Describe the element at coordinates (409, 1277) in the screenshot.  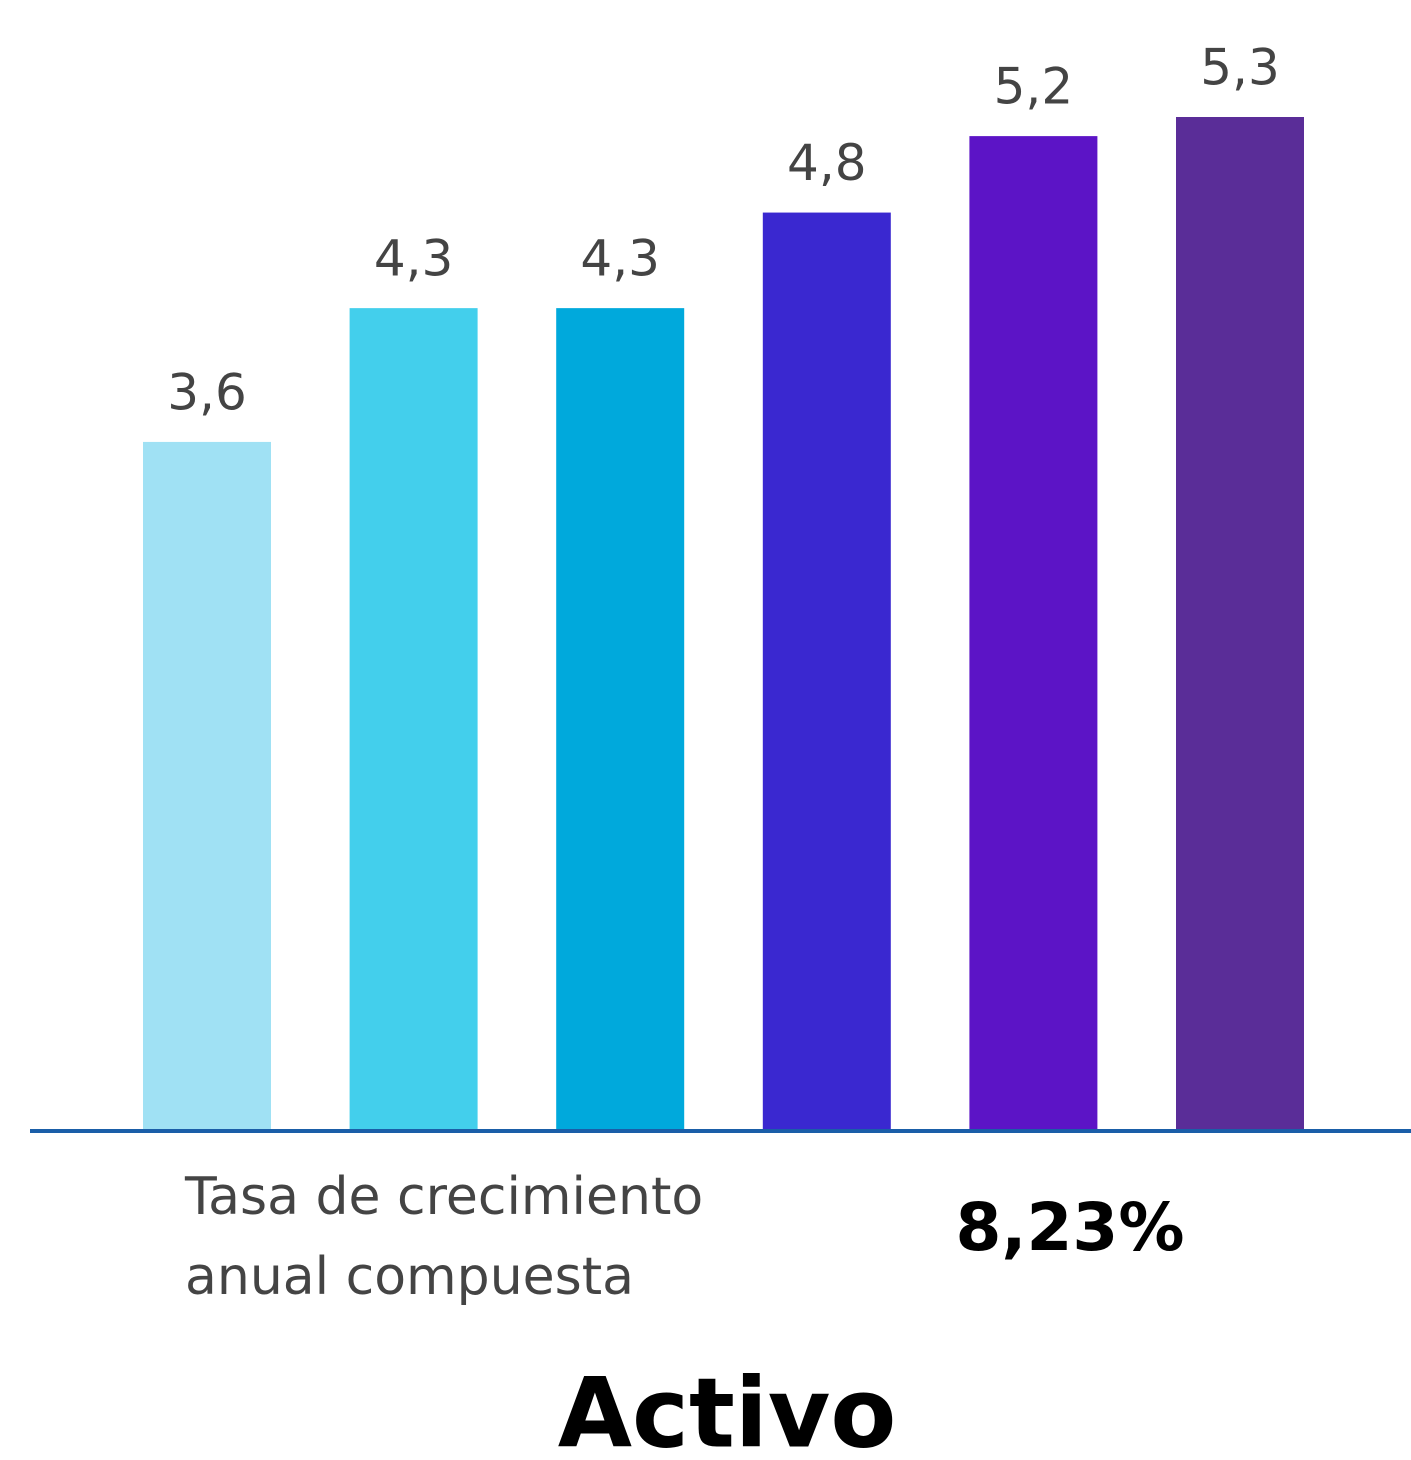
I see `annotation-line: anual compuesta` at that location.